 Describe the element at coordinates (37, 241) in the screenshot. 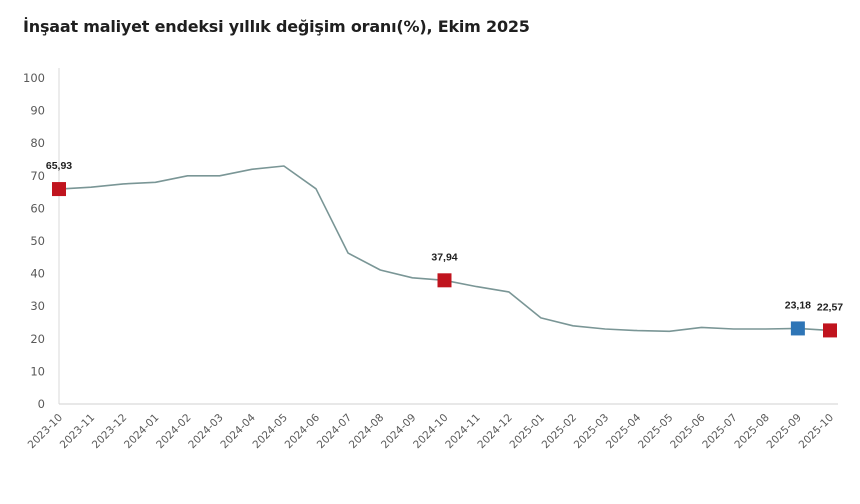

I see `y-tick-label: 50` at that location.